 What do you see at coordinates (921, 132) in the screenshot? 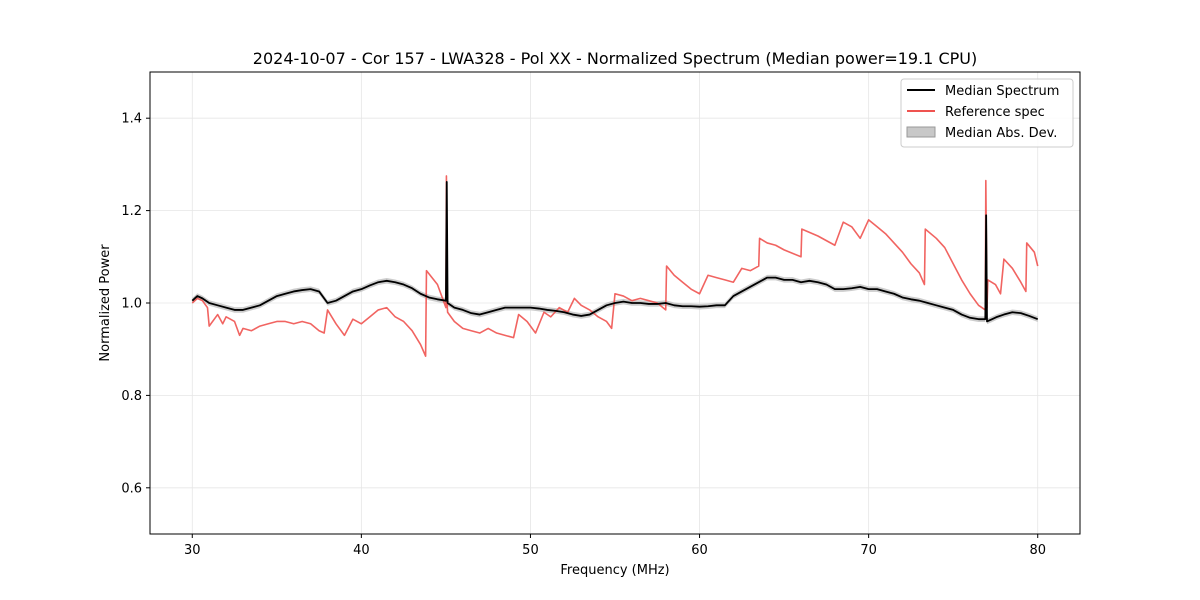
I see `legend-swatch-median-abs-dev` at bounding box center [921, 132].